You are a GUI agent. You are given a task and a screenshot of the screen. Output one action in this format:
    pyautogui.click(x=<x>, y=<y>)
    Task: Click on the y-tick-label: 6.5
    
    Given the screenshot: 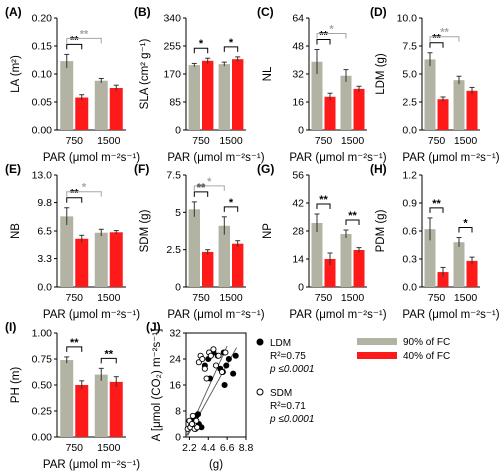 What is the action you would take?
    pyautogui.click(x=44, y=232)
    